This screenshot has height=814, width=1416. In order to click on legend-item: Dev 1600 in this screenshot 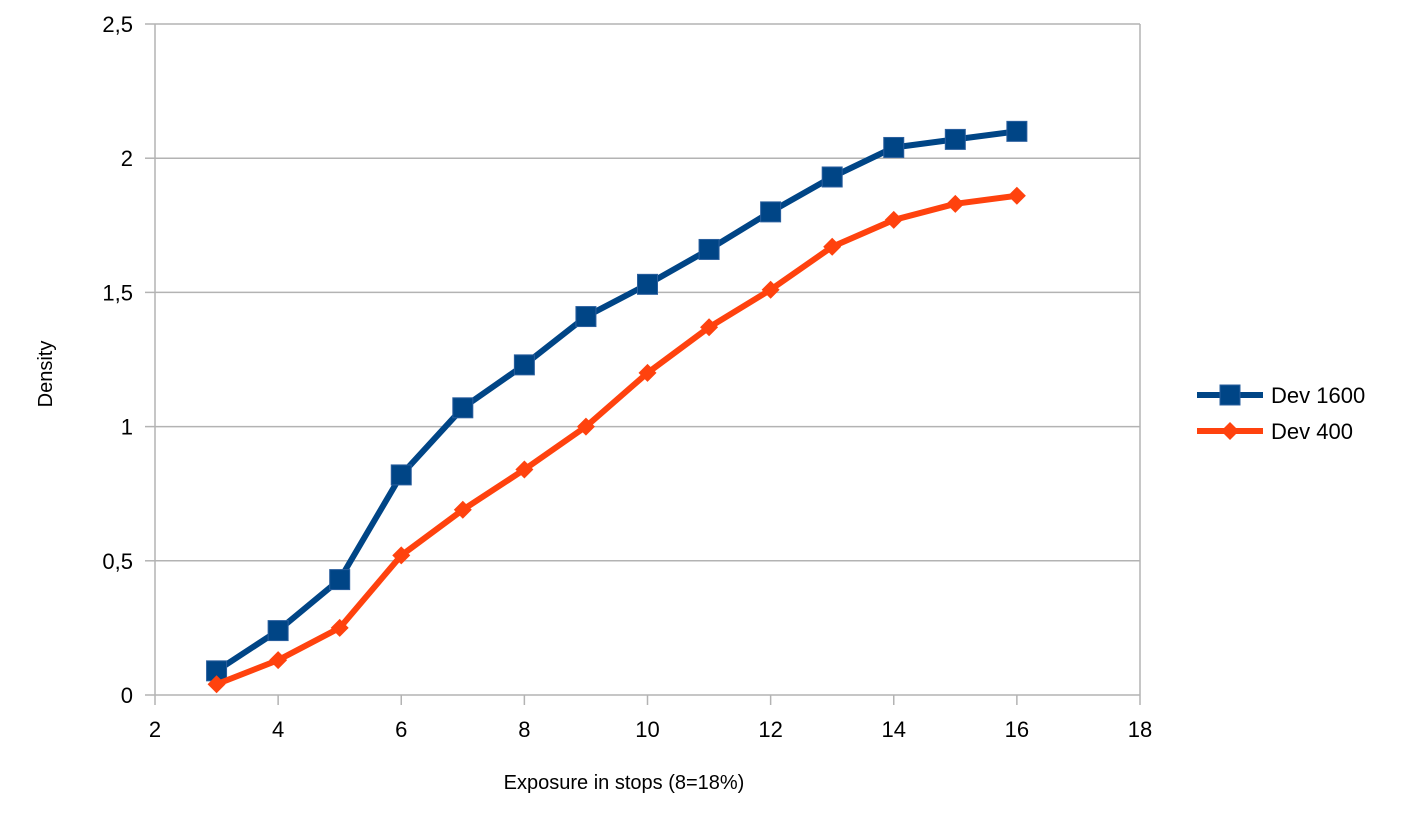, I will do `click(1281, 395)`.